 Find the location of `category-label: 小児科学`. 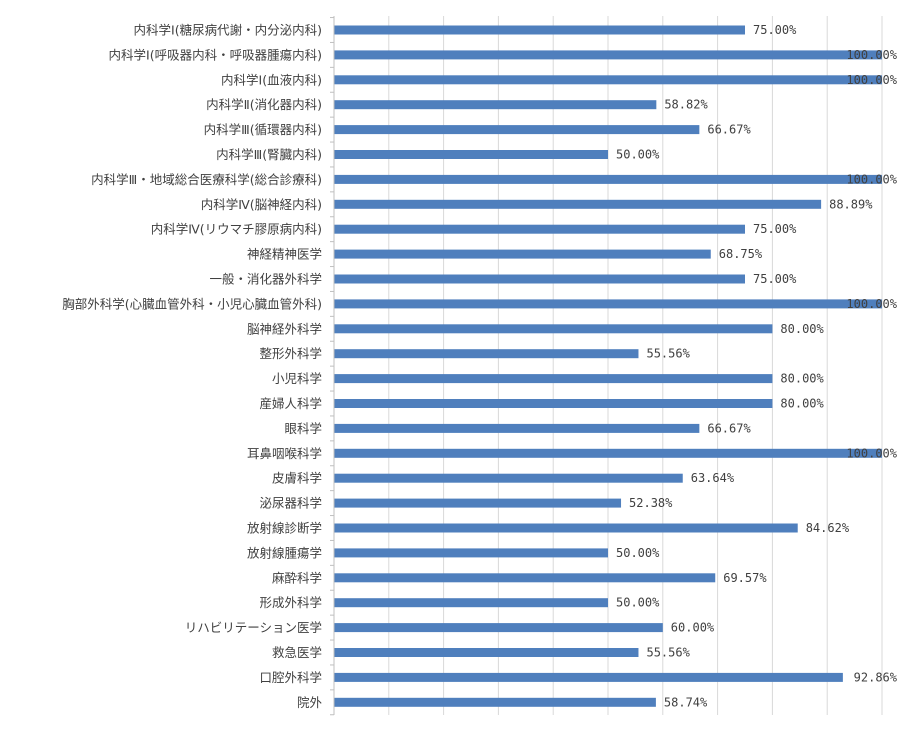

category-label: 小児科学 is located at coordinates (297, 378).